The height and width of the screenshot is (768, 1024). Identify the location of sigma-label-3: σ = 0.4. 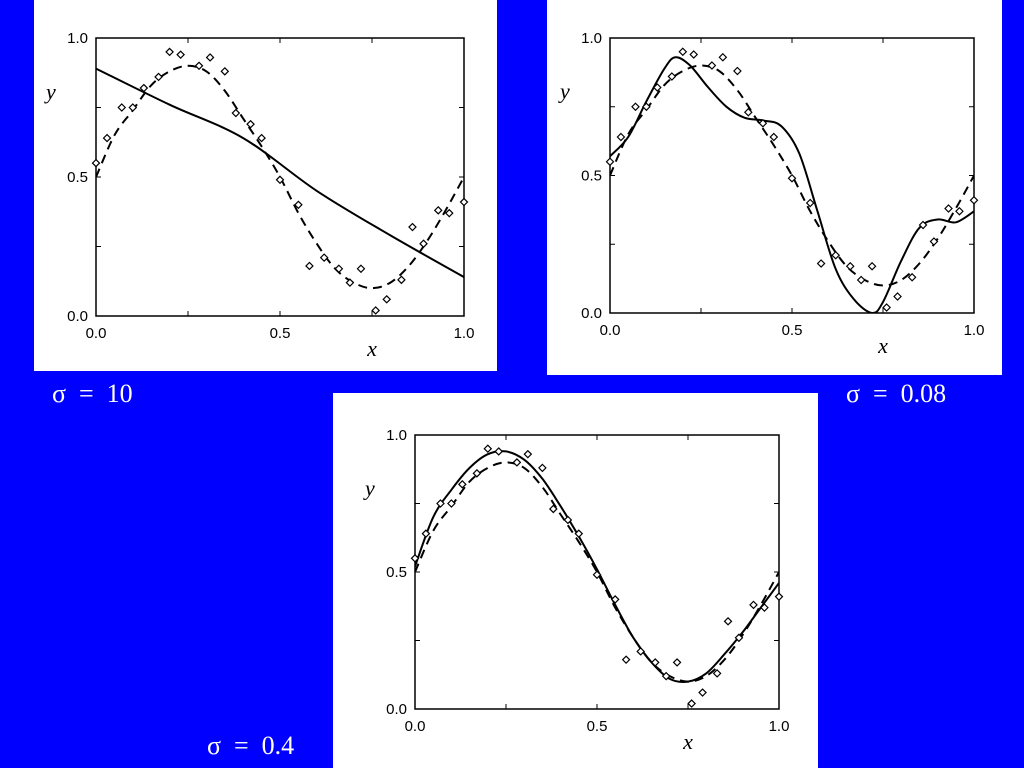
(251, 745).